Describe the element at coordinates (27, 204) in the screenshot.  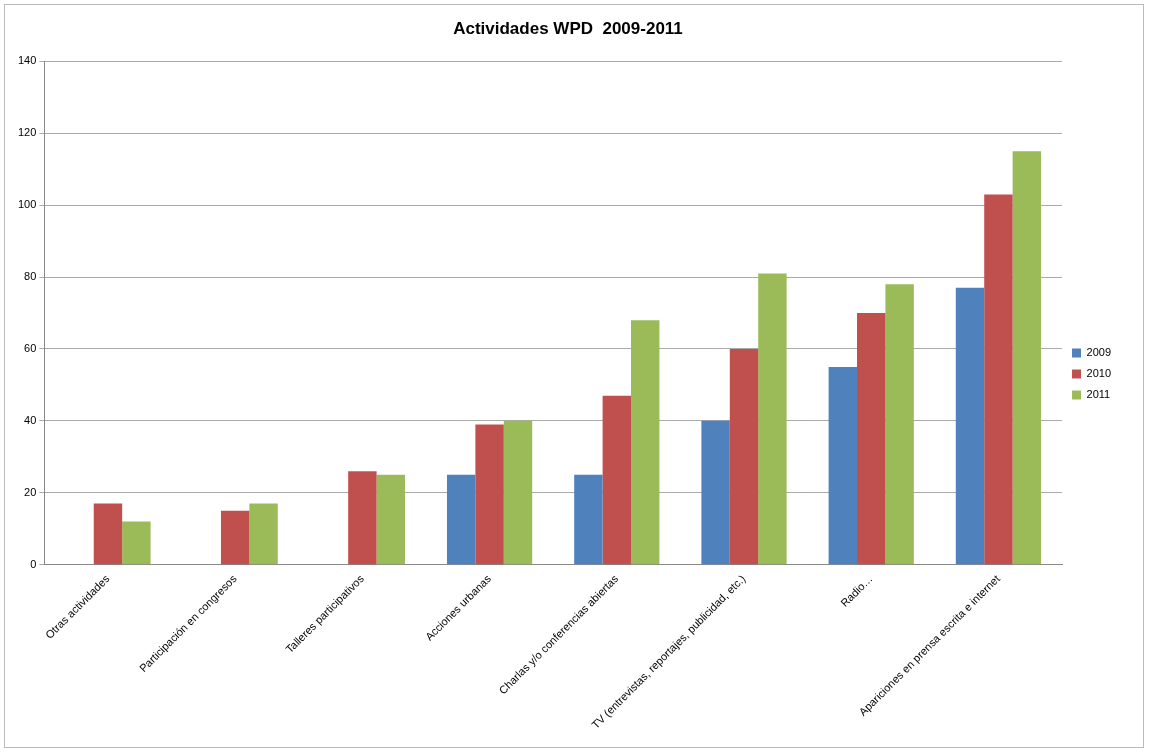
I see `y-tick-label: 100` at that location.